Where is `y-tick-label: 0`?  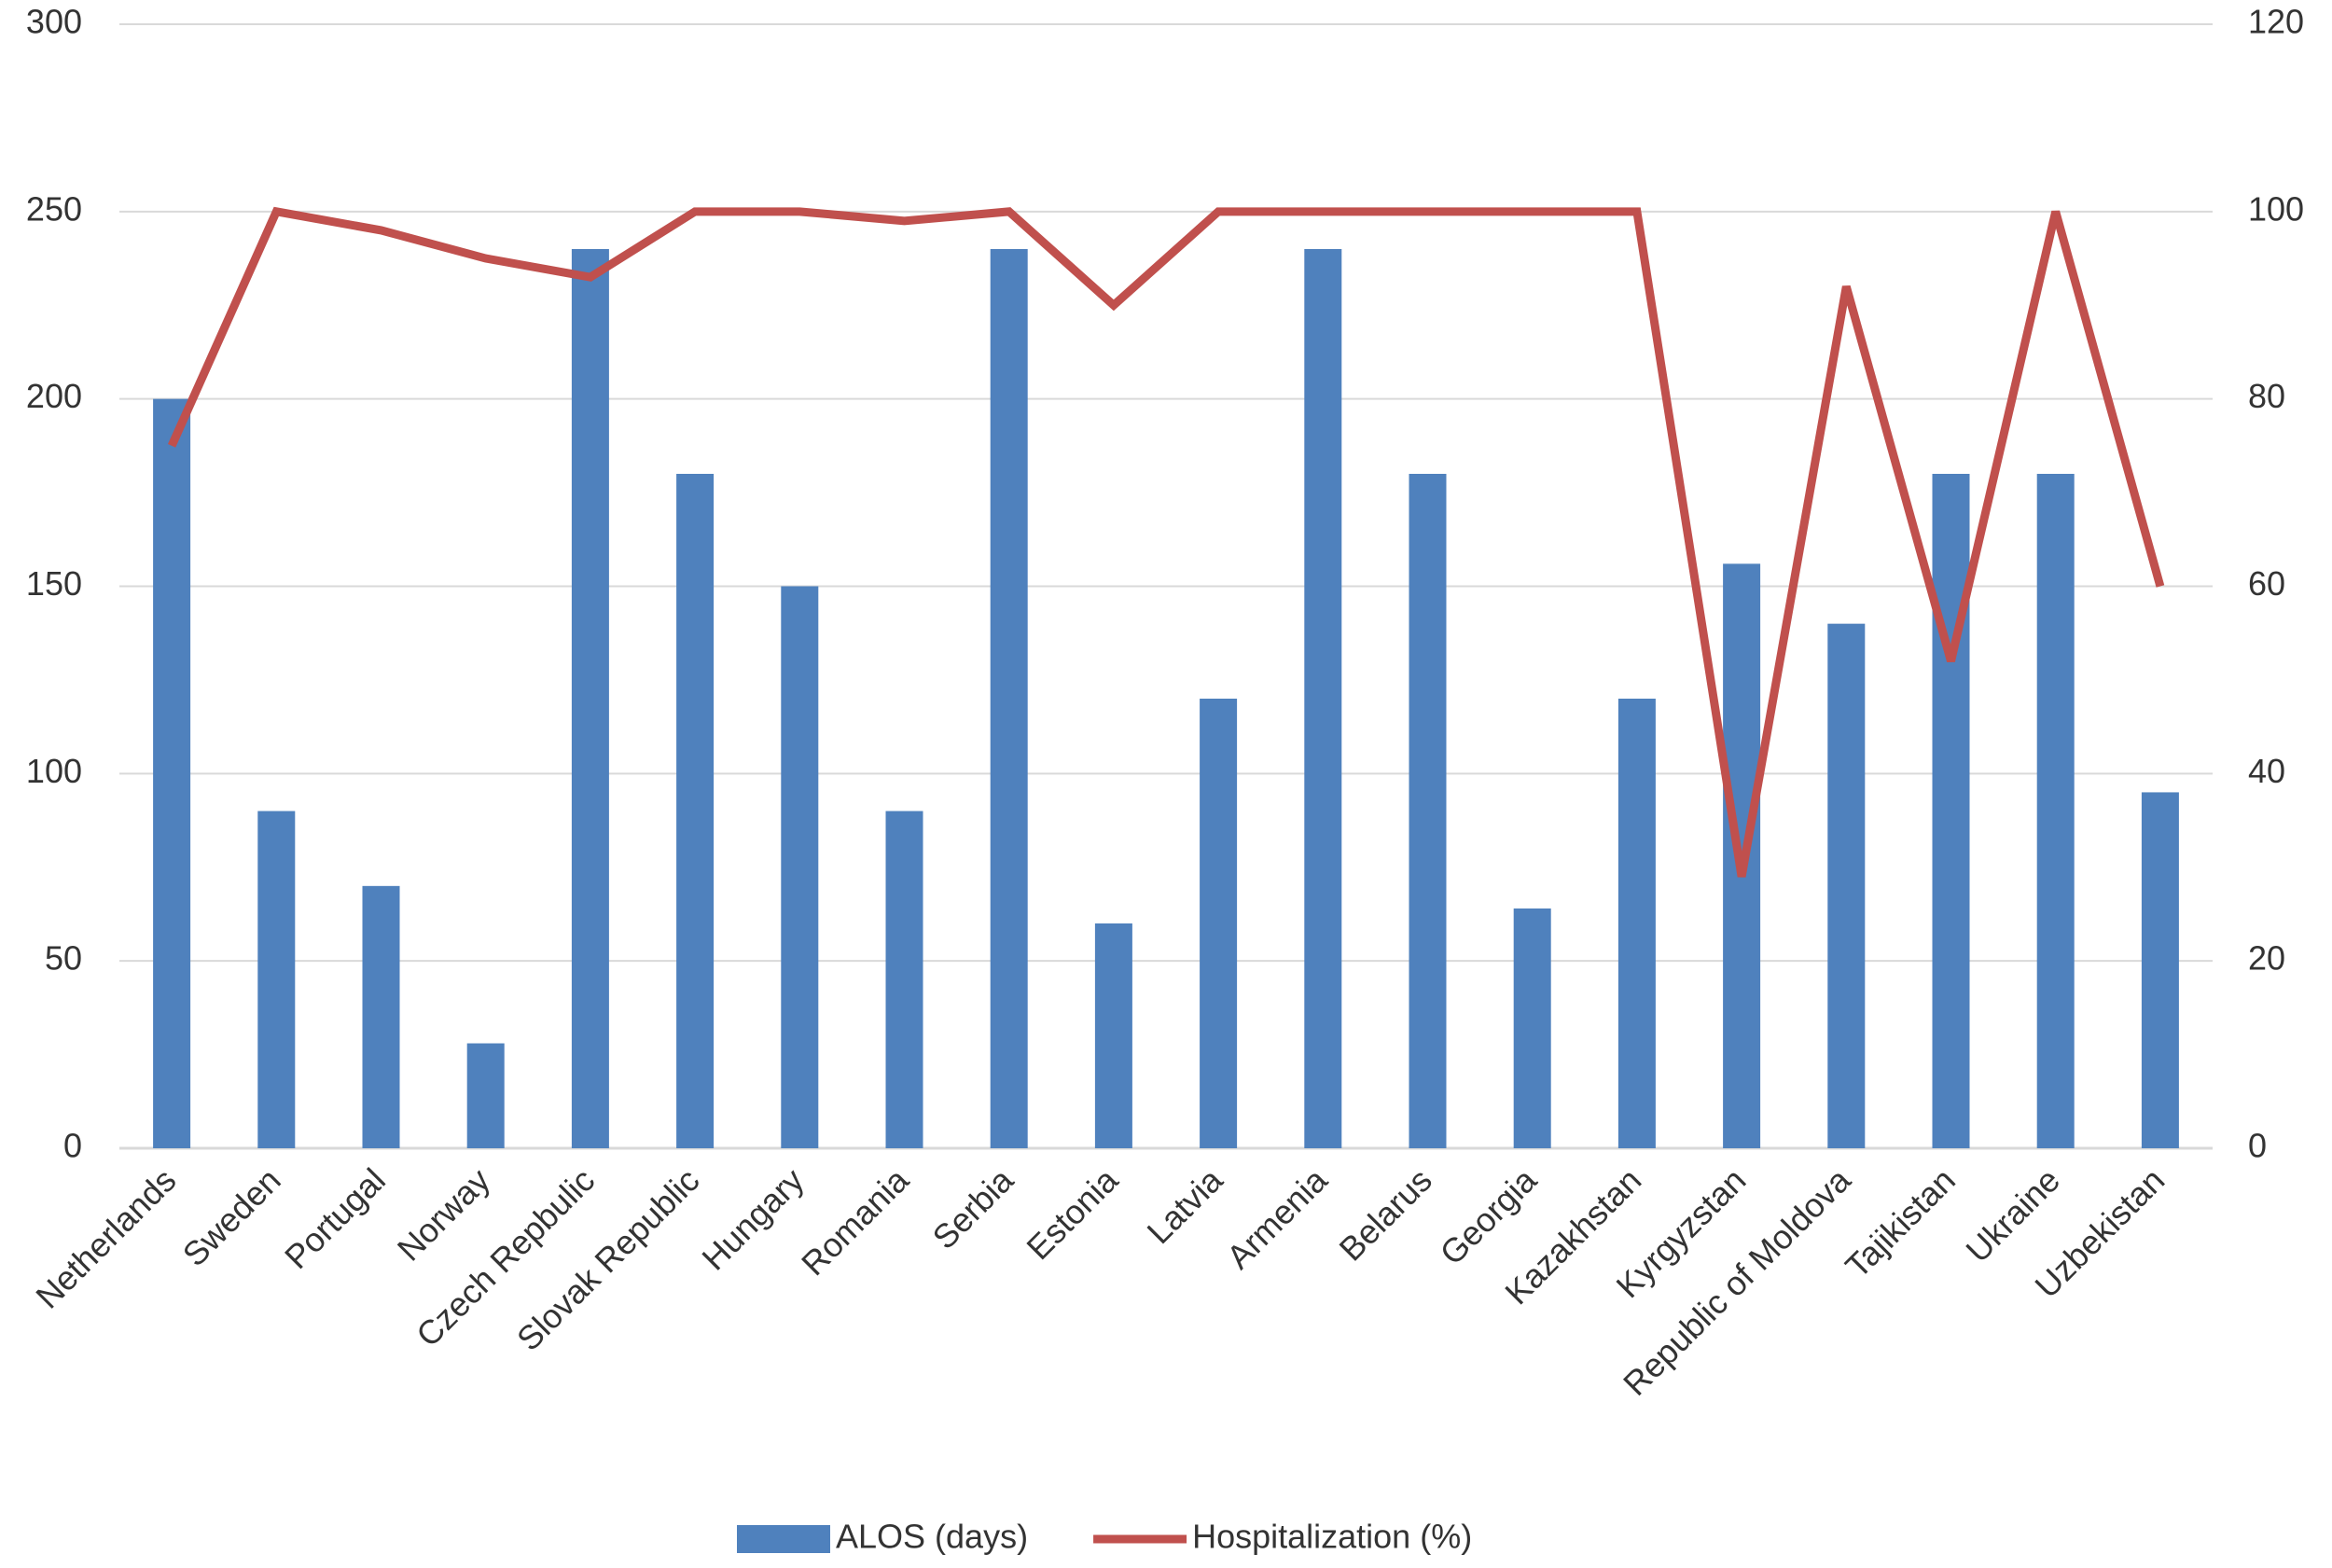 y-tick-label: 0 is located at coordinates (72, 1146).